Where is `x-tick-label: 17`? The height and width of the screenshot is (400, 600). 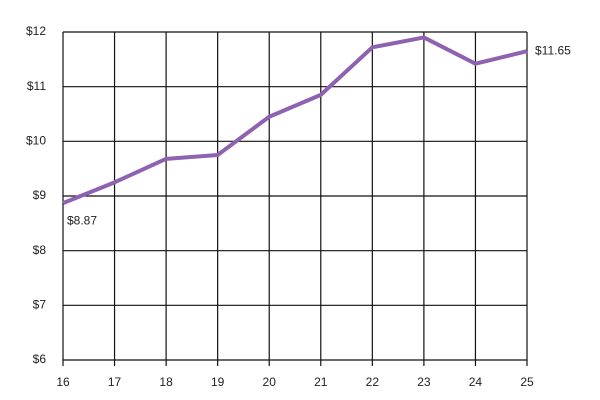
x-tick-label: 17 is located at coordinates (115, 382).